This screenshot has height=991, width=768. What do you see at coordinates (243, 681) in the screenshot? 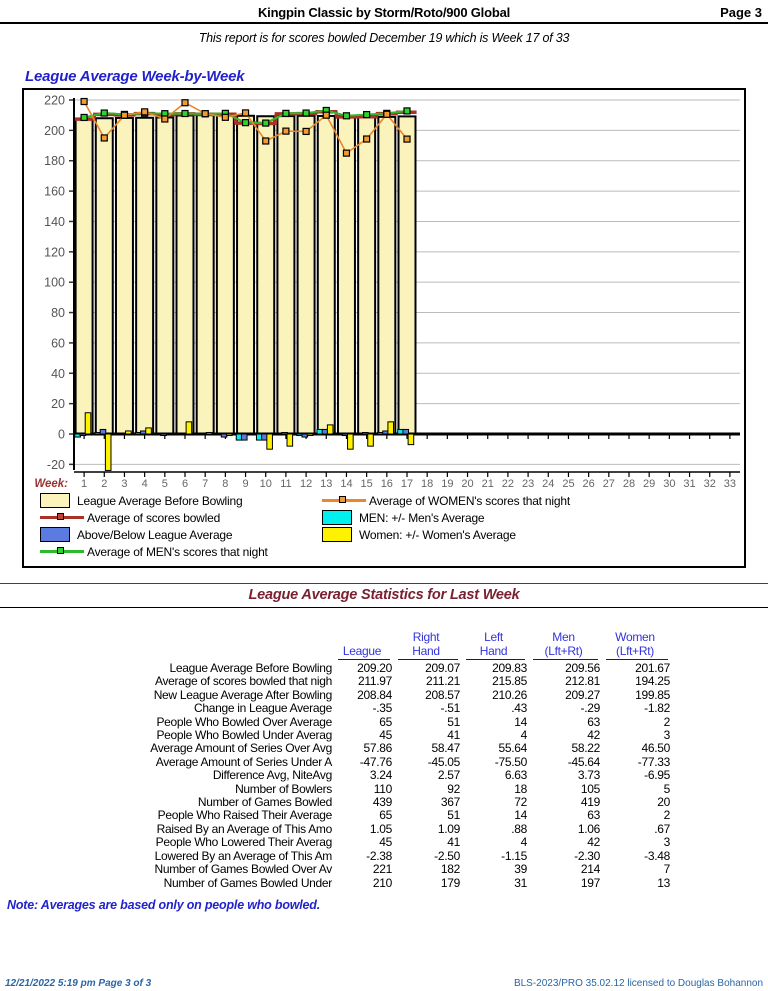
I see `stats-row-label: Average of scores bowled that nigh` at bounding box center [243, 681].